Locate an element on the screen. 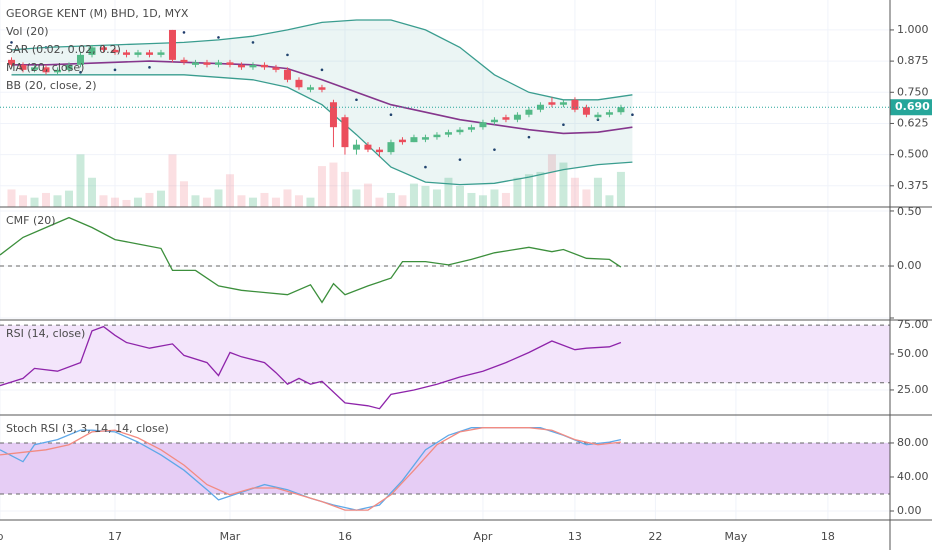  legend-volume: Vol (20) is located at coordinates (27, 31).